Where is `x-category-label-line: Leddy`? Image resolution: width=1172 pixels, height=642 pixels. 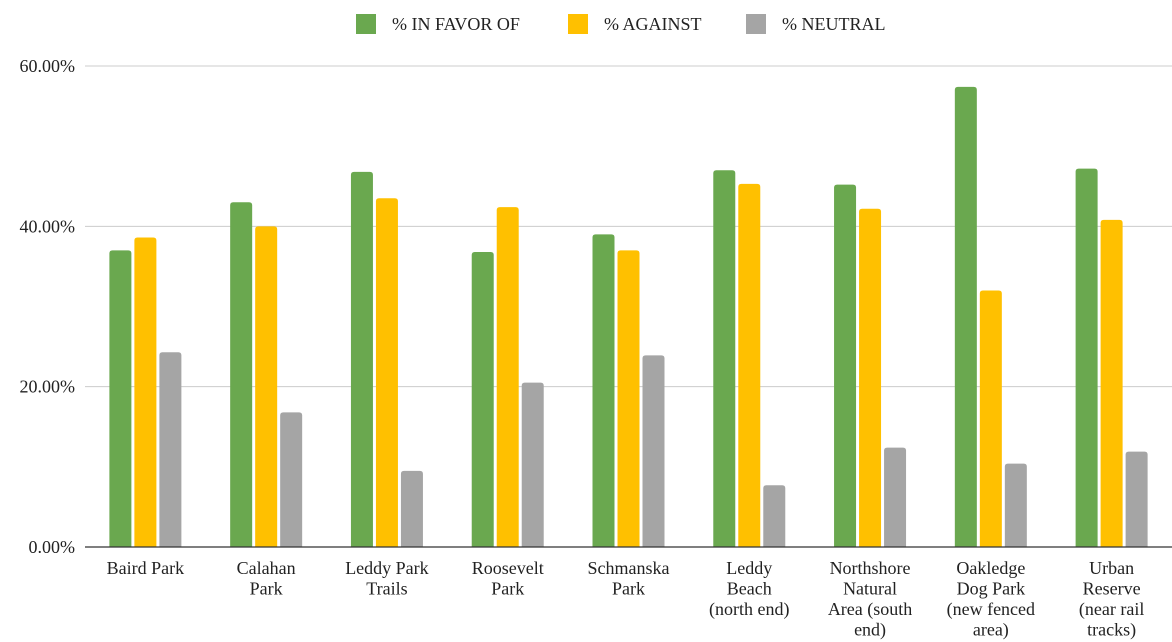 x-category-label-line: Leddy is located at coordinates (749, 568).